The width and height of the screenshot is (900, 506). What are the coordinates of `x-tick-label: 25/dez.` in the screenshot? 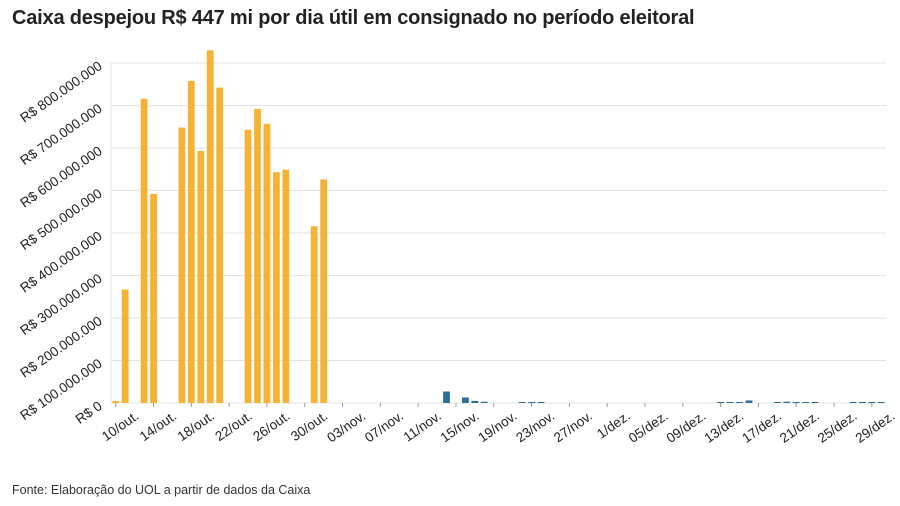 It's located at (837, 427).